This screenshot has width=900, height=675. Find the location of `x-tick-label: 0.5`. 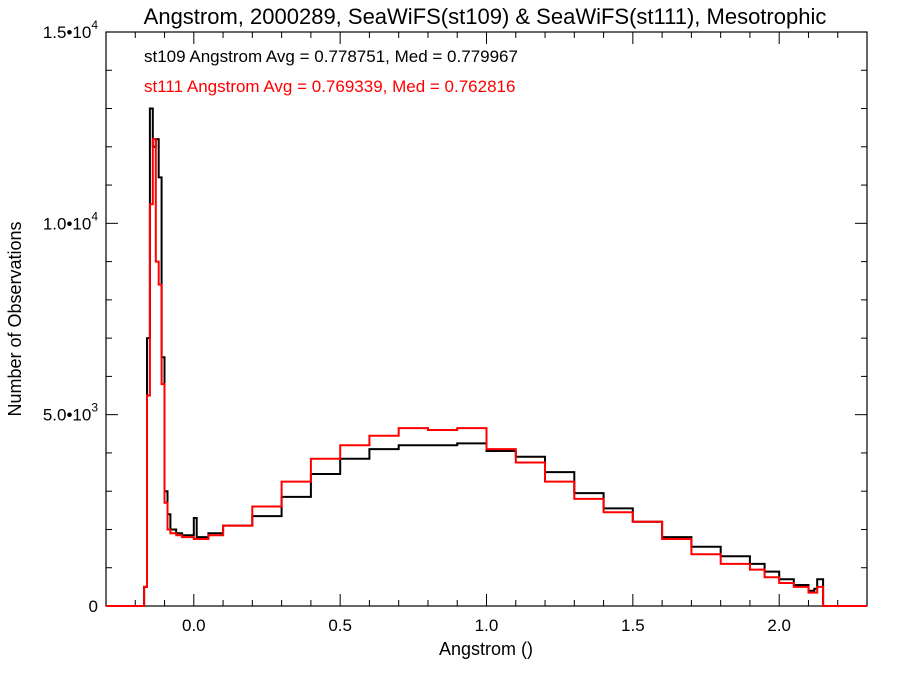

x-tick-label: 0.5 is located at coordinates (340, 625).